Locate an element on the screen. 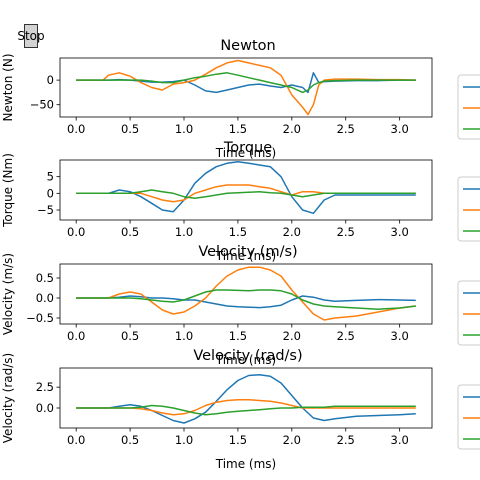 This screenshot has height=480, width=480. chart-4-series-3-line is located at coordinates (246, 410).